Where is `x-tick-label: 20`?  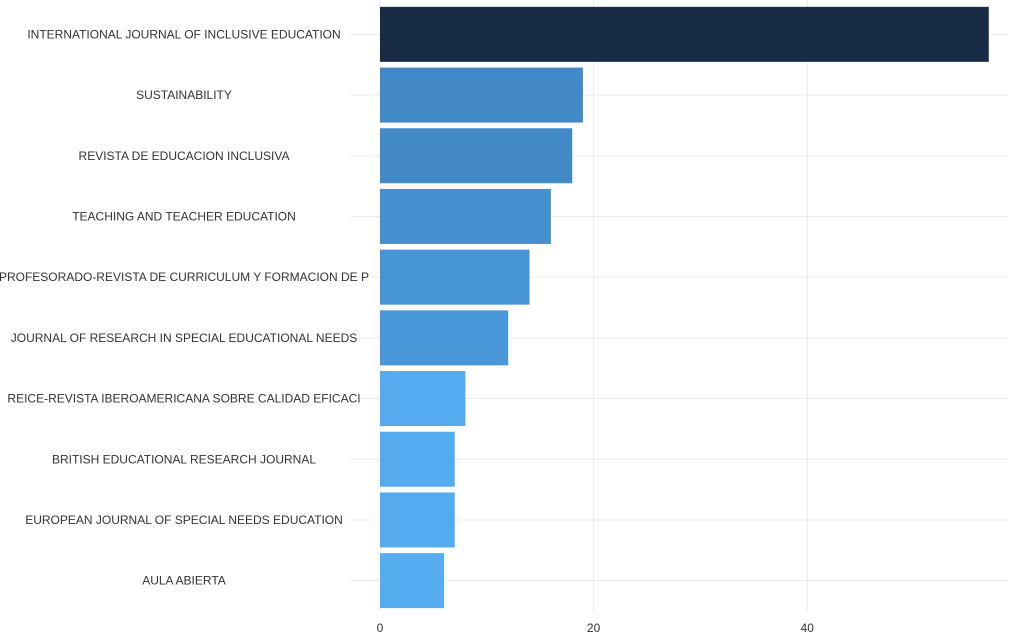 x-tick-label: 20 is located at coordinates (594, 628).